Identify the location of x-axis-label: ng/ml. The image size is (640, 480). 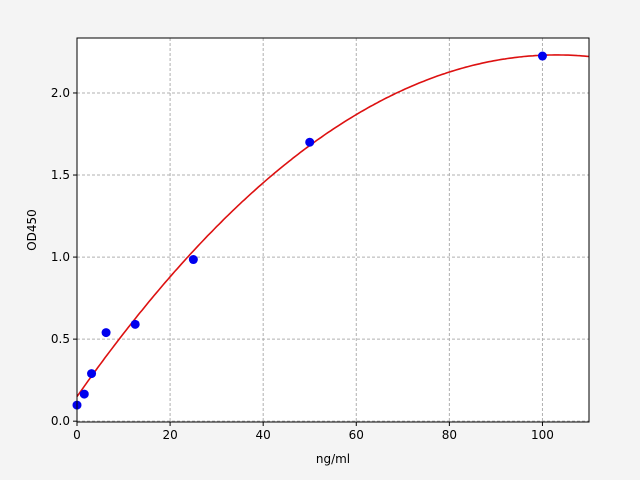
(333, 459).